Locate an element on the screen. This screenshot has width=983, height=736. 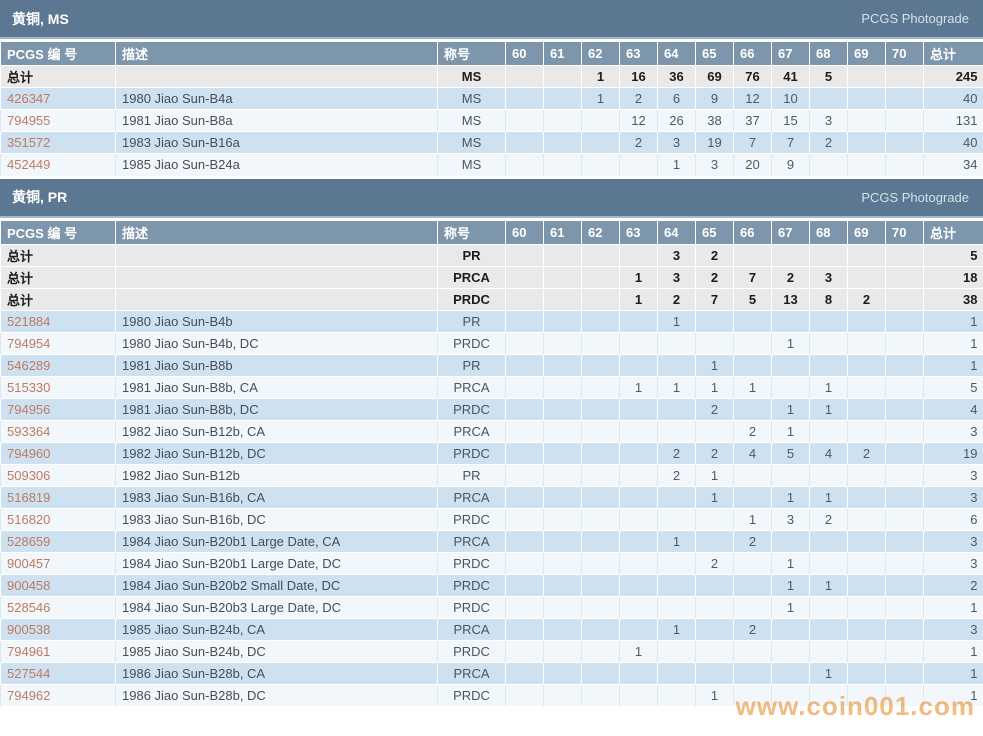
pcgs-number-link: 794962 is located at coordinates (29, 695).